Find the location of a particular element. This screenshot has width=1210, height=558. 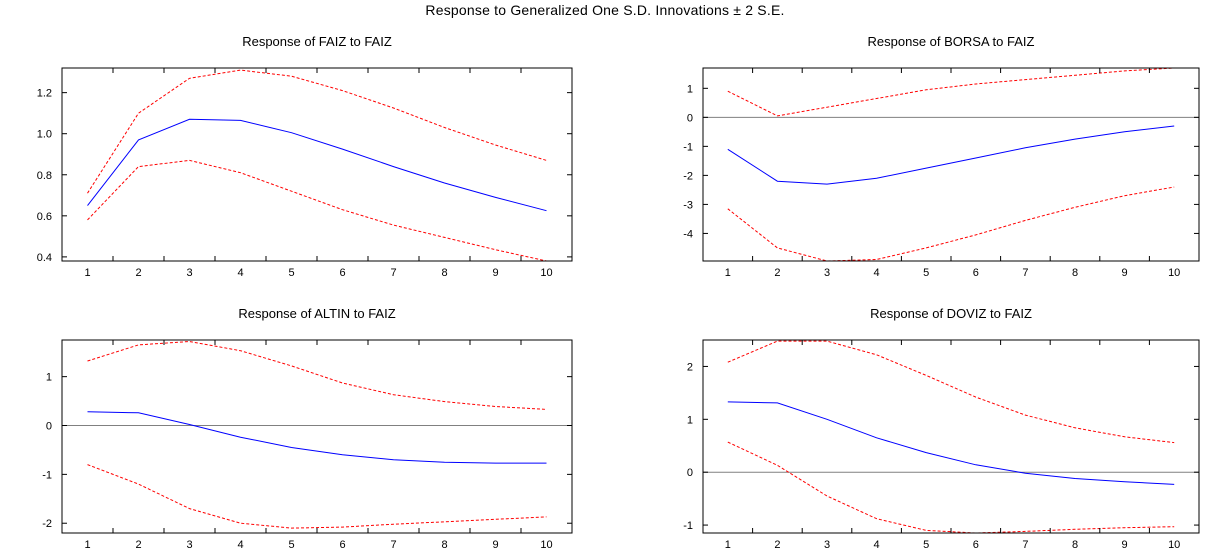

y-tick-label: 0.6 is located at coordinates (44, 217).